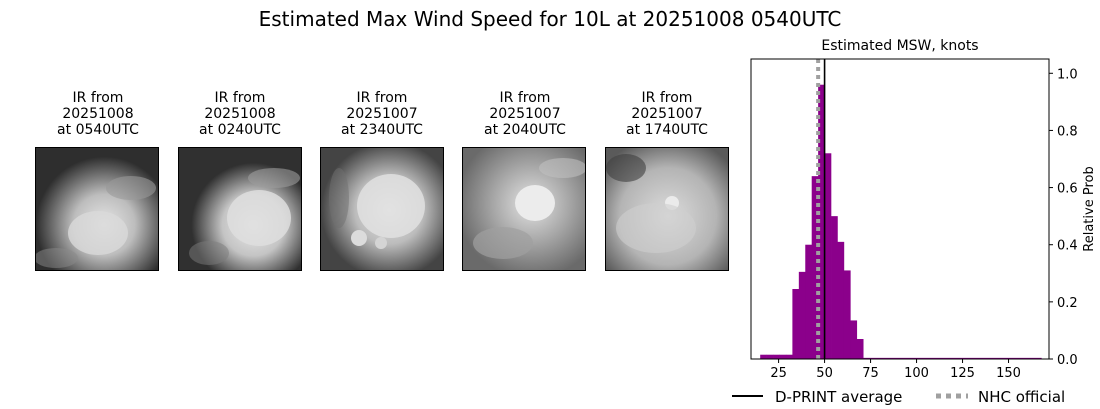 The width and height of the screenshot is (1100, 409). Describe the element at coordinates (1008, 373) in the screenshot. I see `x-tick-label: 150` at that location.